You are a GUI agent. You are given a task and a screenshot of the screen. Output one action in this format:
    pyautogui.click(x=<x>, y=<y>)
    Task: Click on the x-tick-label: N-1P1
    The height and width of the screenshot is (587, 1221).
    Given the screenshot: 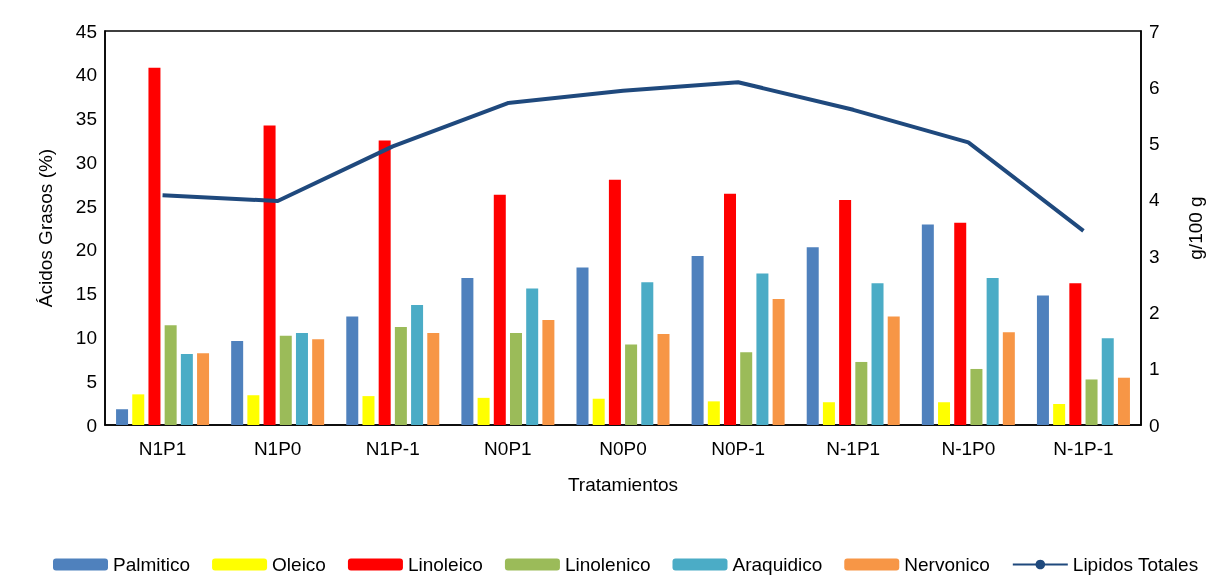 What is the action you would take?
    pyautogui.click(x=853, y=448)
    